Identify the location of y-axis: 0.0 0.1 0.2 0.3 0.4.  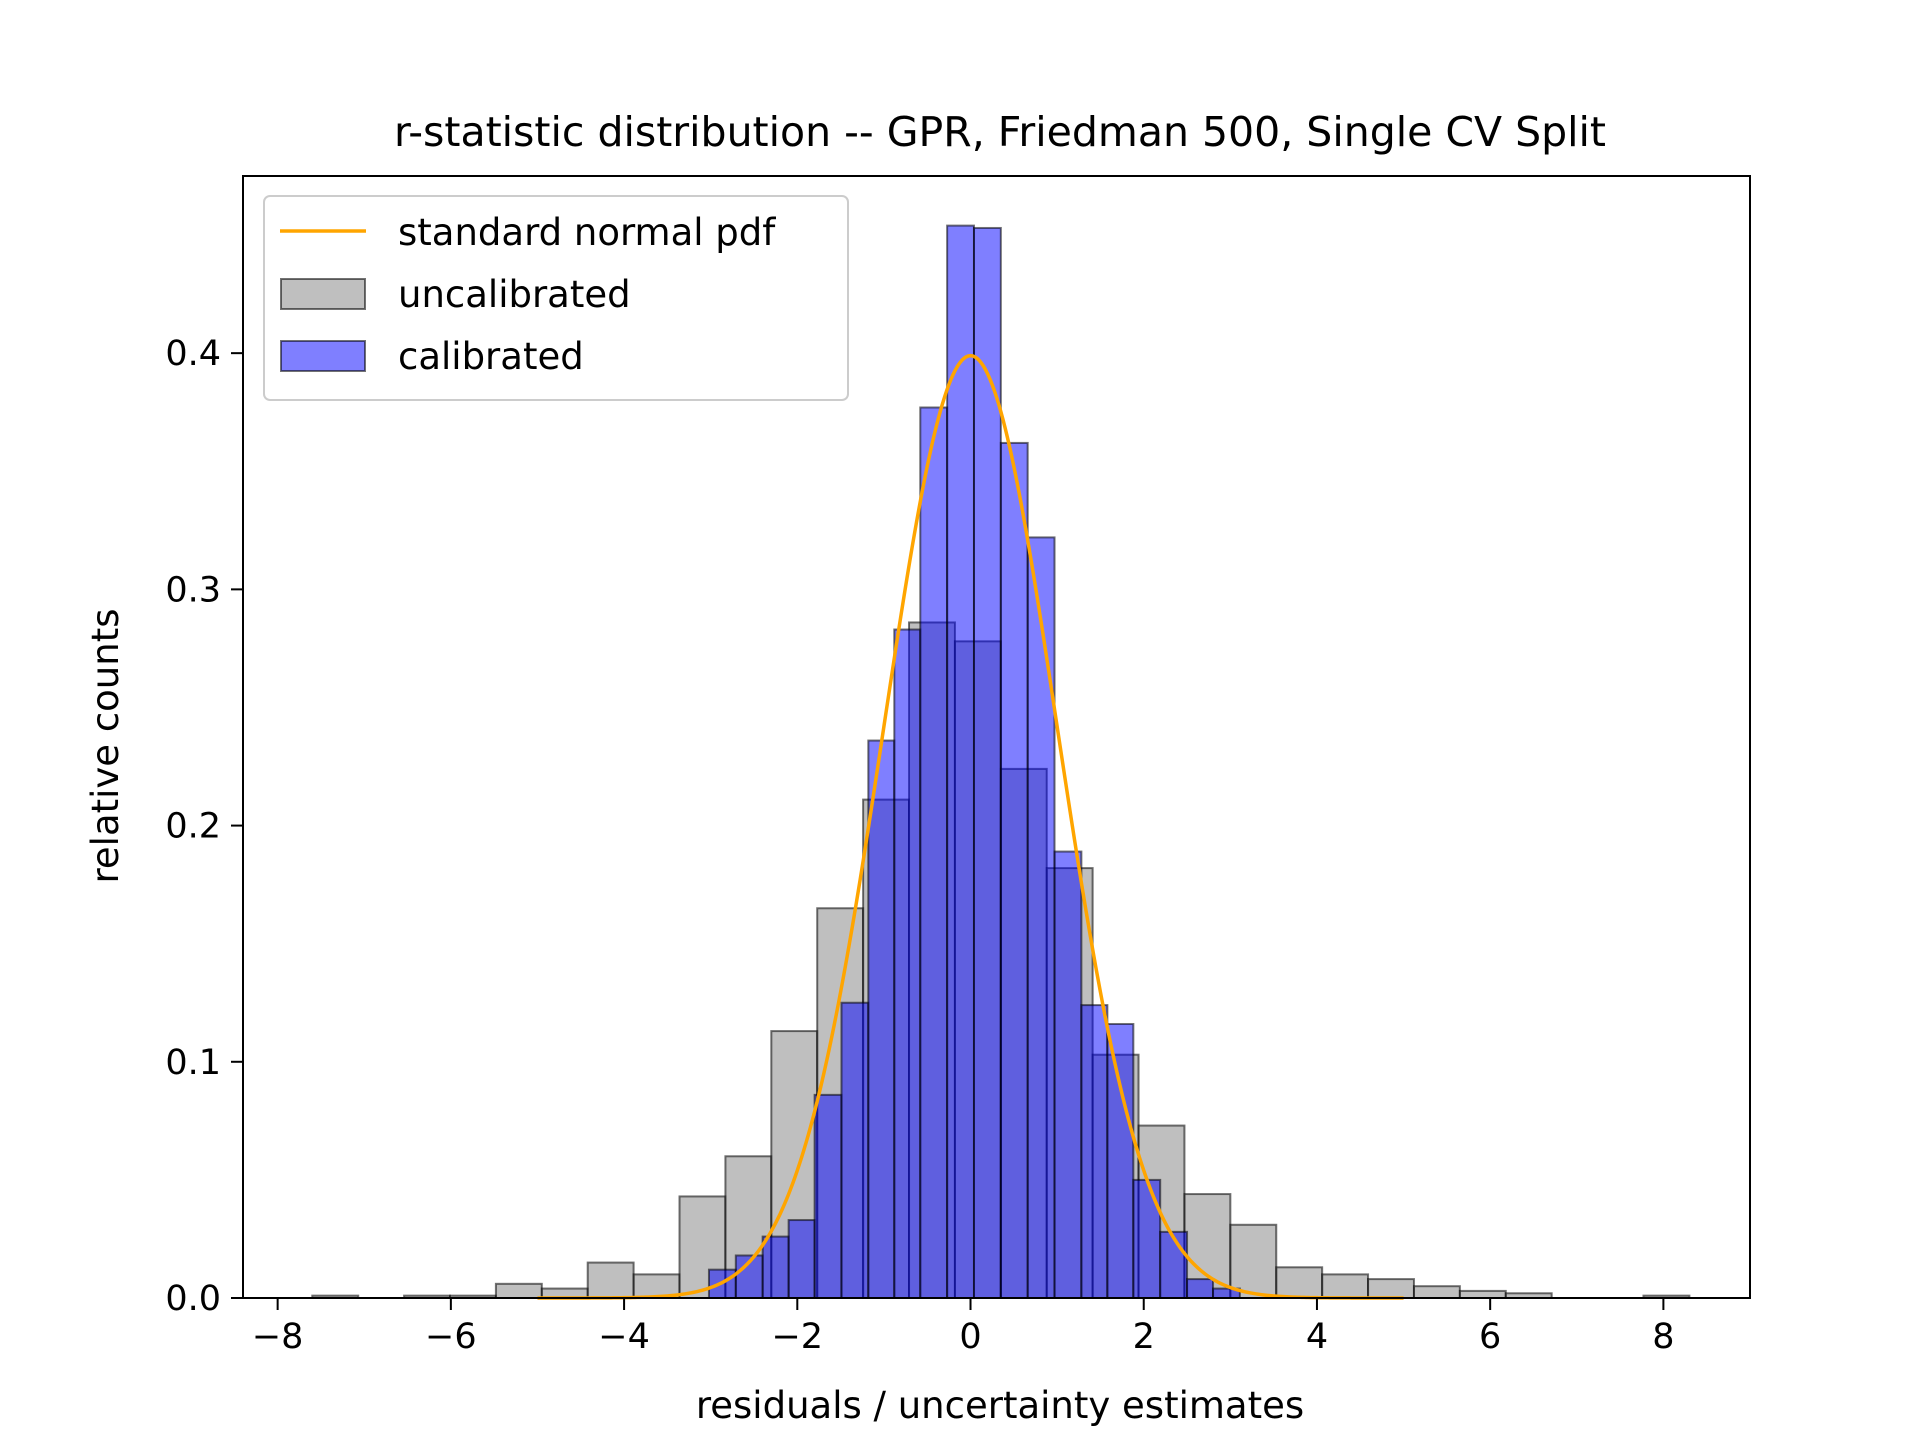
(204, 826).